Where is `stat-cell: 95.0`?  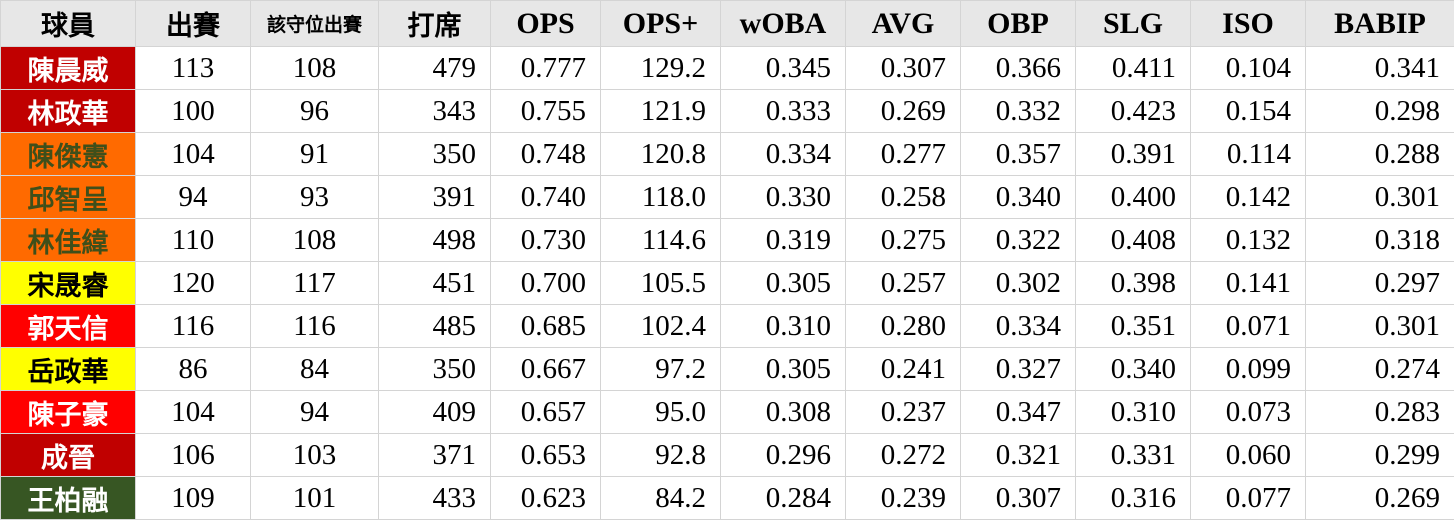
stat-cell: 95.0 is located at coordinates (660, 412).